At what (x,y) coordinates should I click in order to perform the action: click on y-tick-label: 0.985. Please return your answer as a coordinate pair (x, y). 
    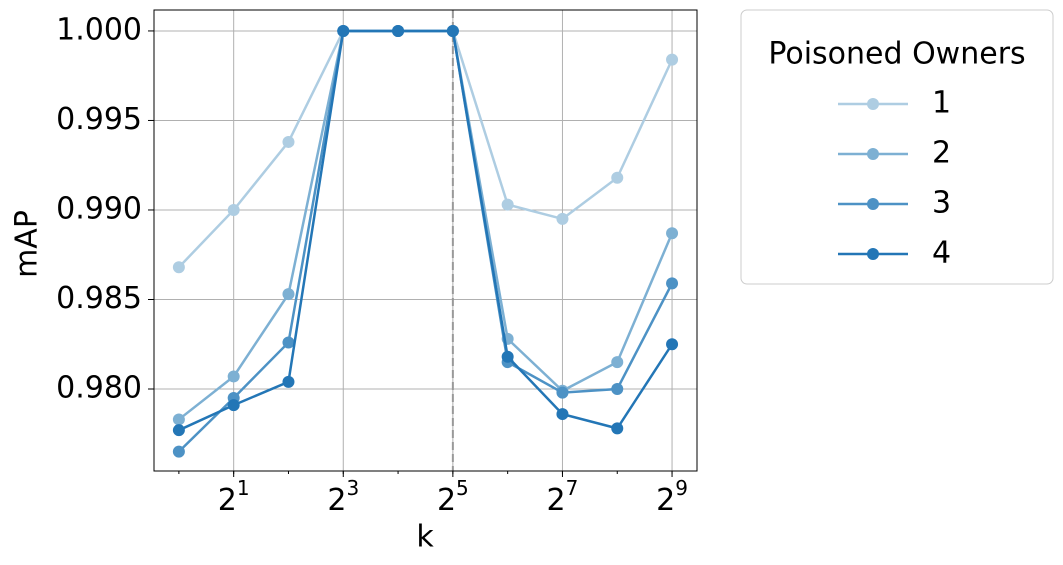
    Looking at the image, I should click on (99, 298).